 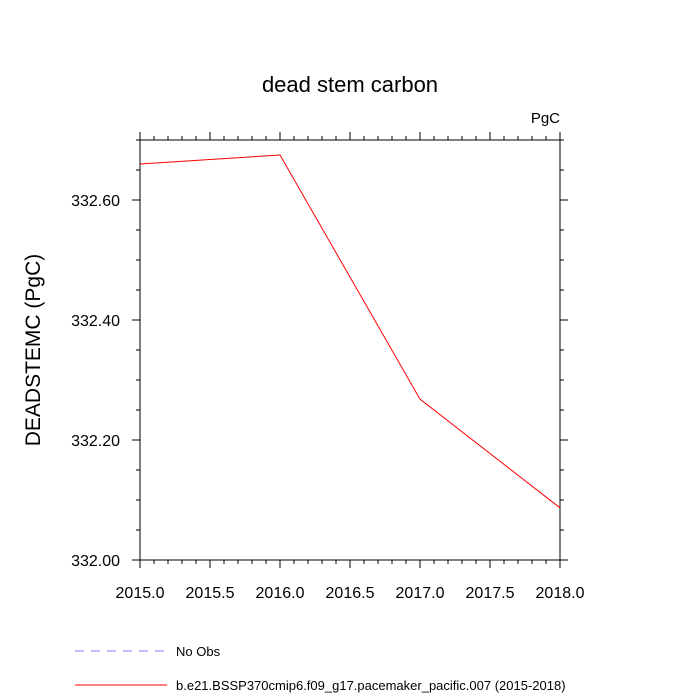 I want to click on chart-title: dead stem carbon, so click(x=350, y=84).